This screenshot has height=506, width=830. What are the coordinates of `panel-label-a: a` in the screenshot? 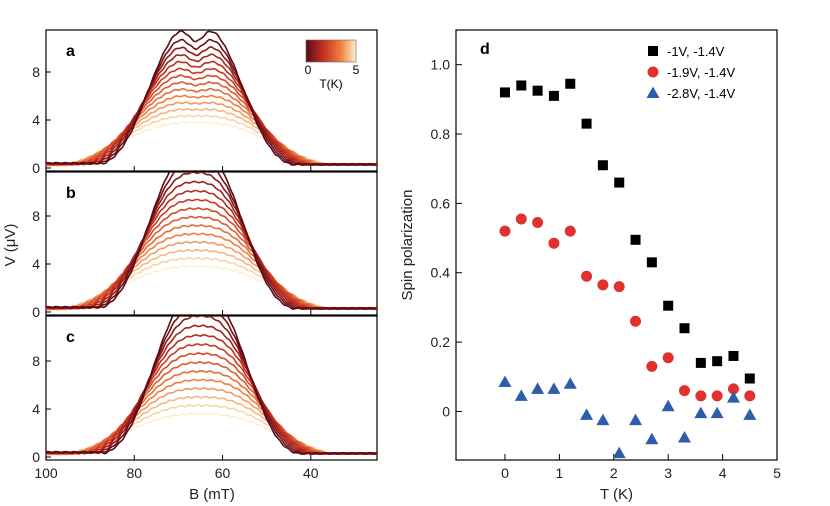 It's located at (70, 51).